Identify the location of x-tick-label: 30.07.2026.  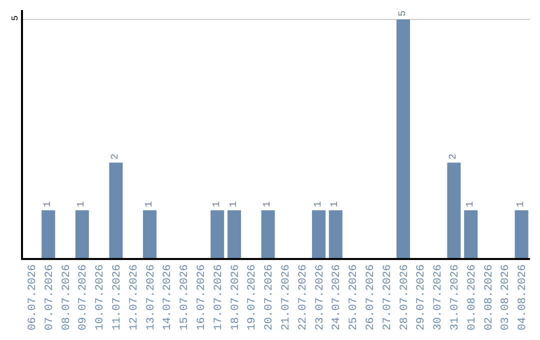
(438, 297).